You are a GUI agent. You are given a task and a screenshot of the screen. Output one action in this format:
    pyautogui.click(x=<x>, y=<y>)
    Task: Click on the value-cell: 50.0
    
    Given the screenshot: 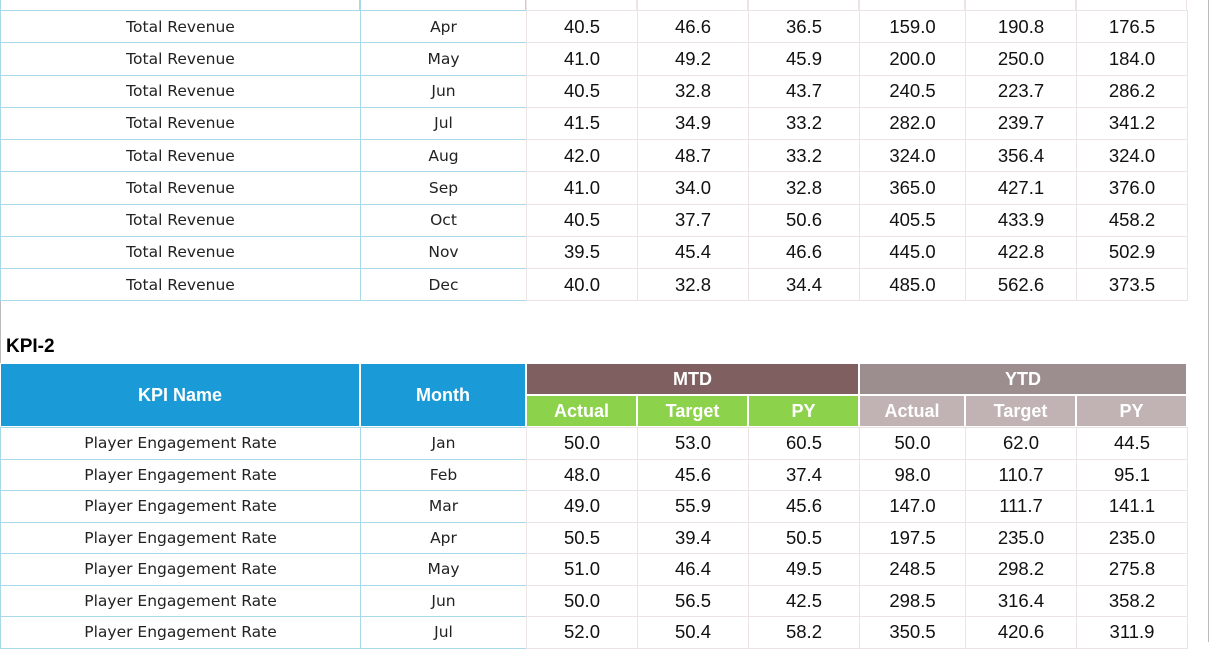 What is the action you would take?
    pyautogui.click(x=582, y=600)
    